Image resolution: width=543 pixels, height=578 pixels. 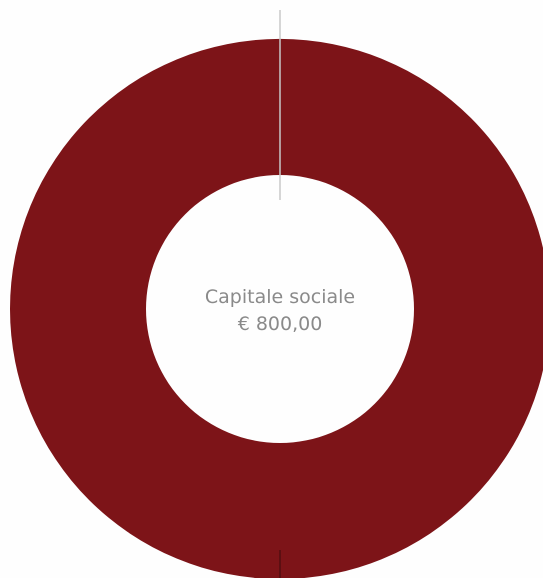 I want to click on center-value: € 800,00, so click(x=280, y=324).